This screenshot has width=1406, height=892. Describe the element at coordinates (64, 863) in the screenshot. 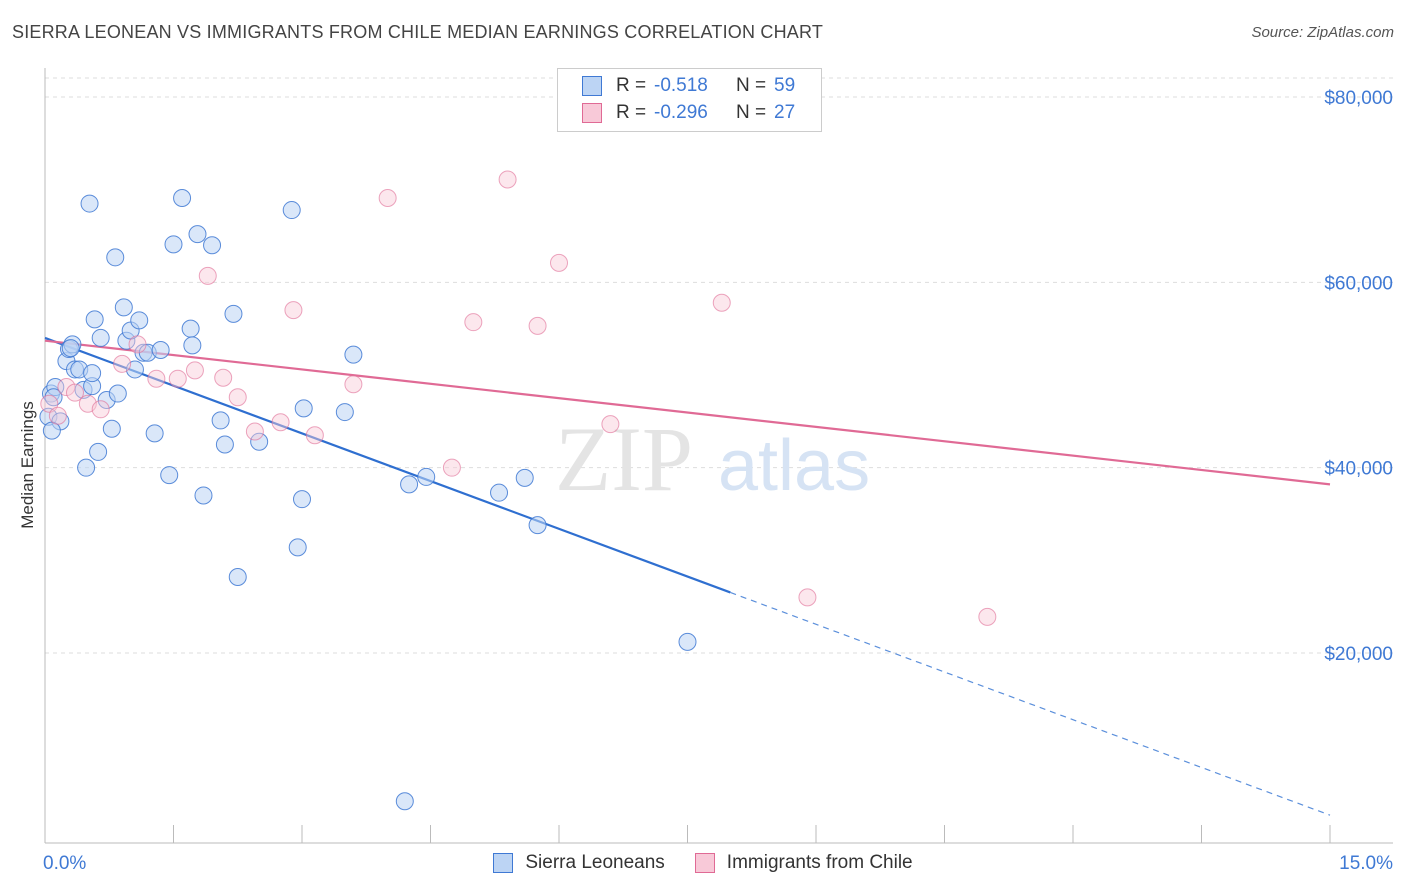

I see `x-tick-label-min: 0.0%` at that location.